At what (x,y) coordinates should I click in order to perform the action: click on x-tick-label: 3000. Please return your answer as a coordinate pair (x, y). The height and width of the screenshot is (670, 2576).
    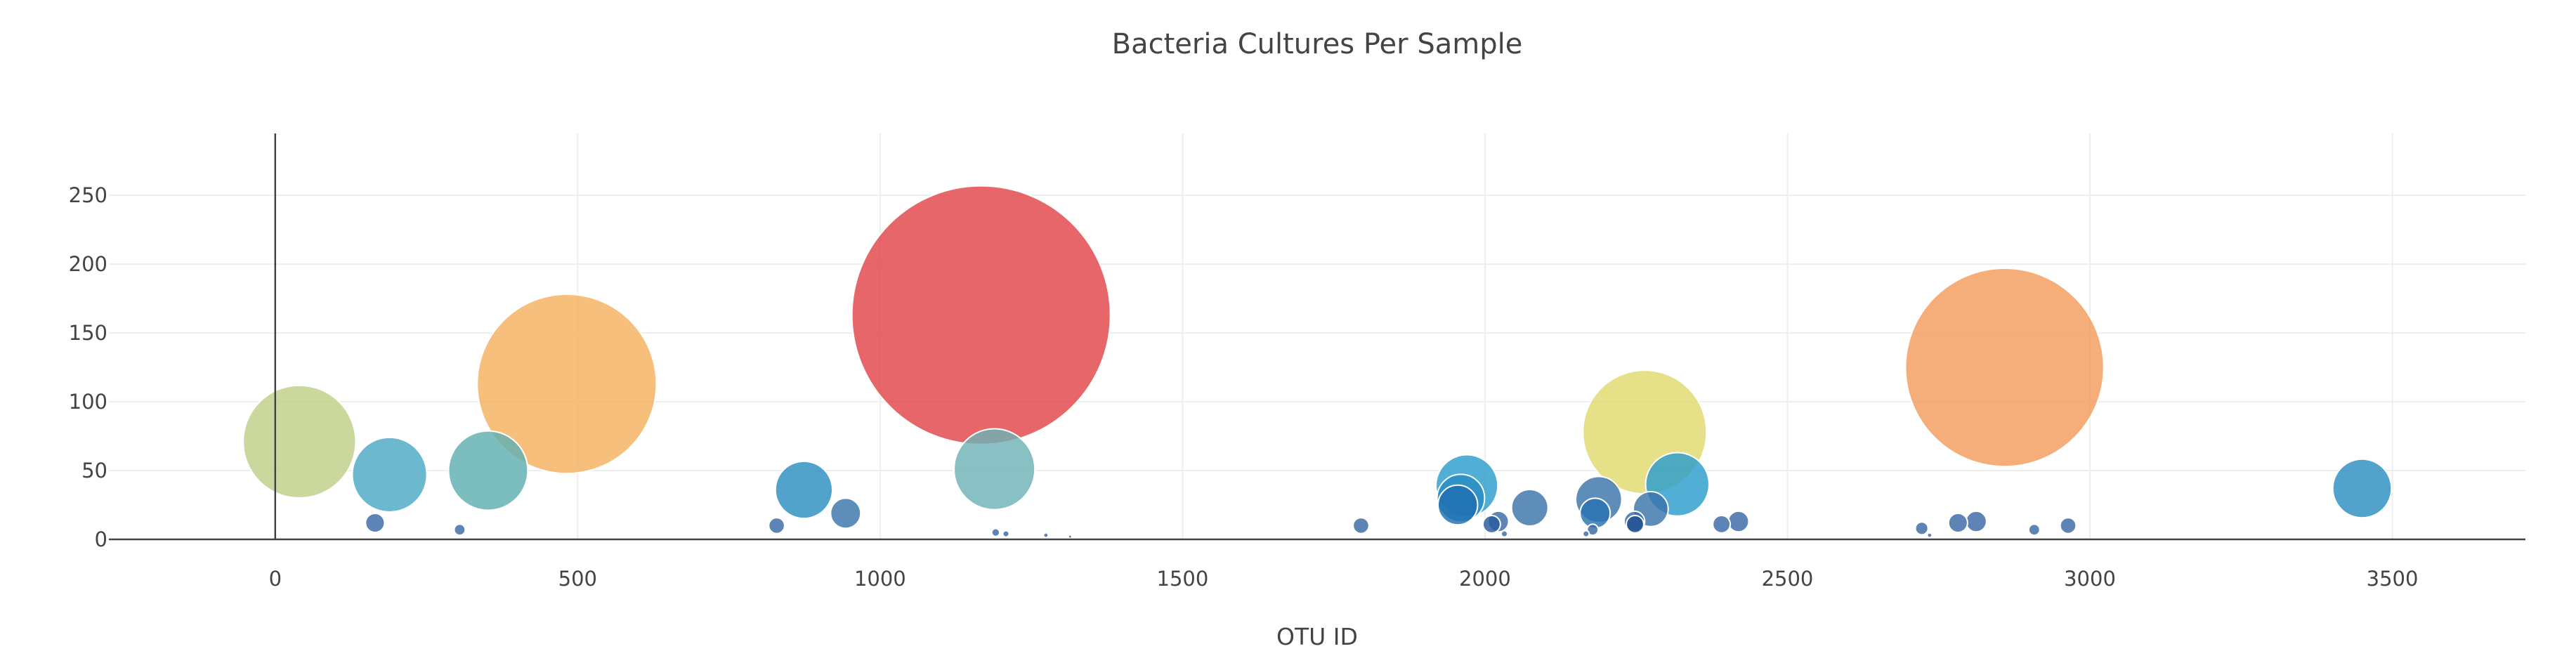
    Looking at the image, I should click on (2090, 579).